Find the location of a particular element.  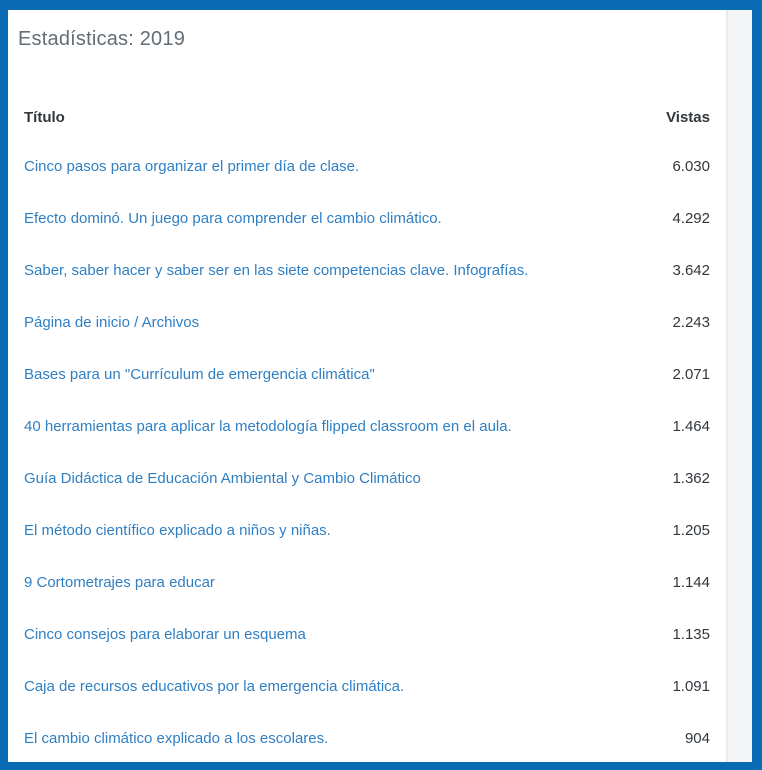

views-count: 1.362 is located at coordinates (691, 478).